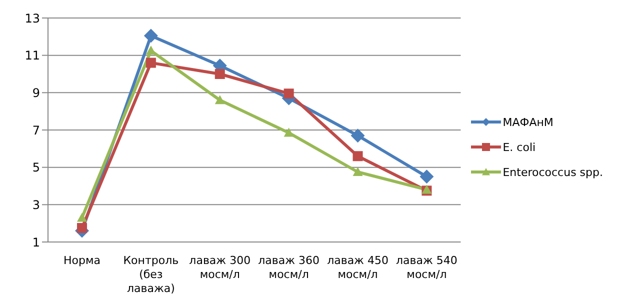 This screenshot has height=304, width=621. What do you see at coordinates (519, 147) in the screenshot?
I see `legend-label: E. coli` at bounding box center [519, 147].